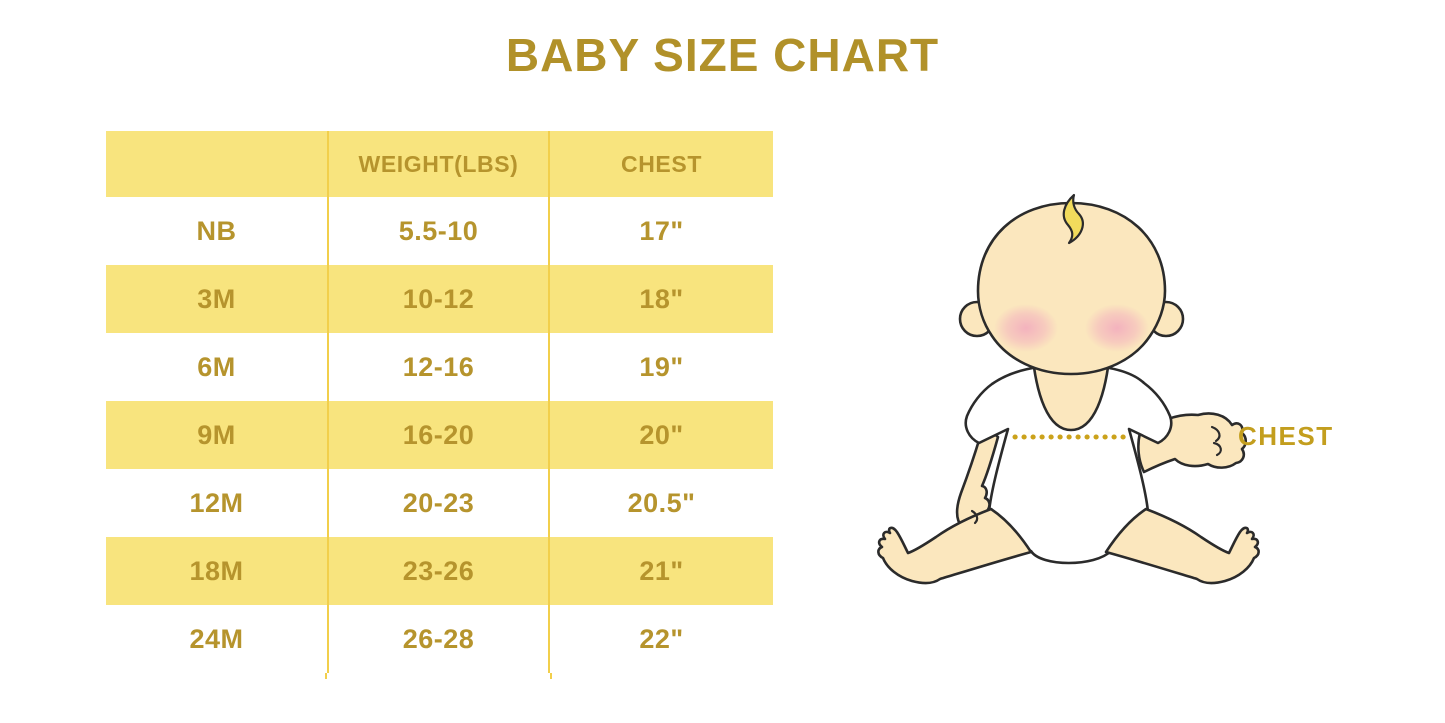 Image resolution: width=1445 pixels, height=723 pixels. I want to click on divider-tail-right, so click(551, 676).